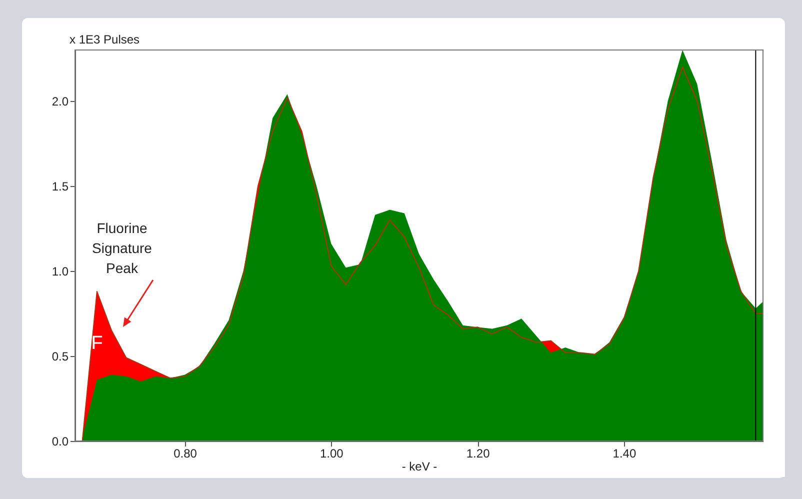  What do you see at coordinates (186, 453) in the screenshot?
I see `x-tick-label: 0.80` at bounding box center [186, 453].